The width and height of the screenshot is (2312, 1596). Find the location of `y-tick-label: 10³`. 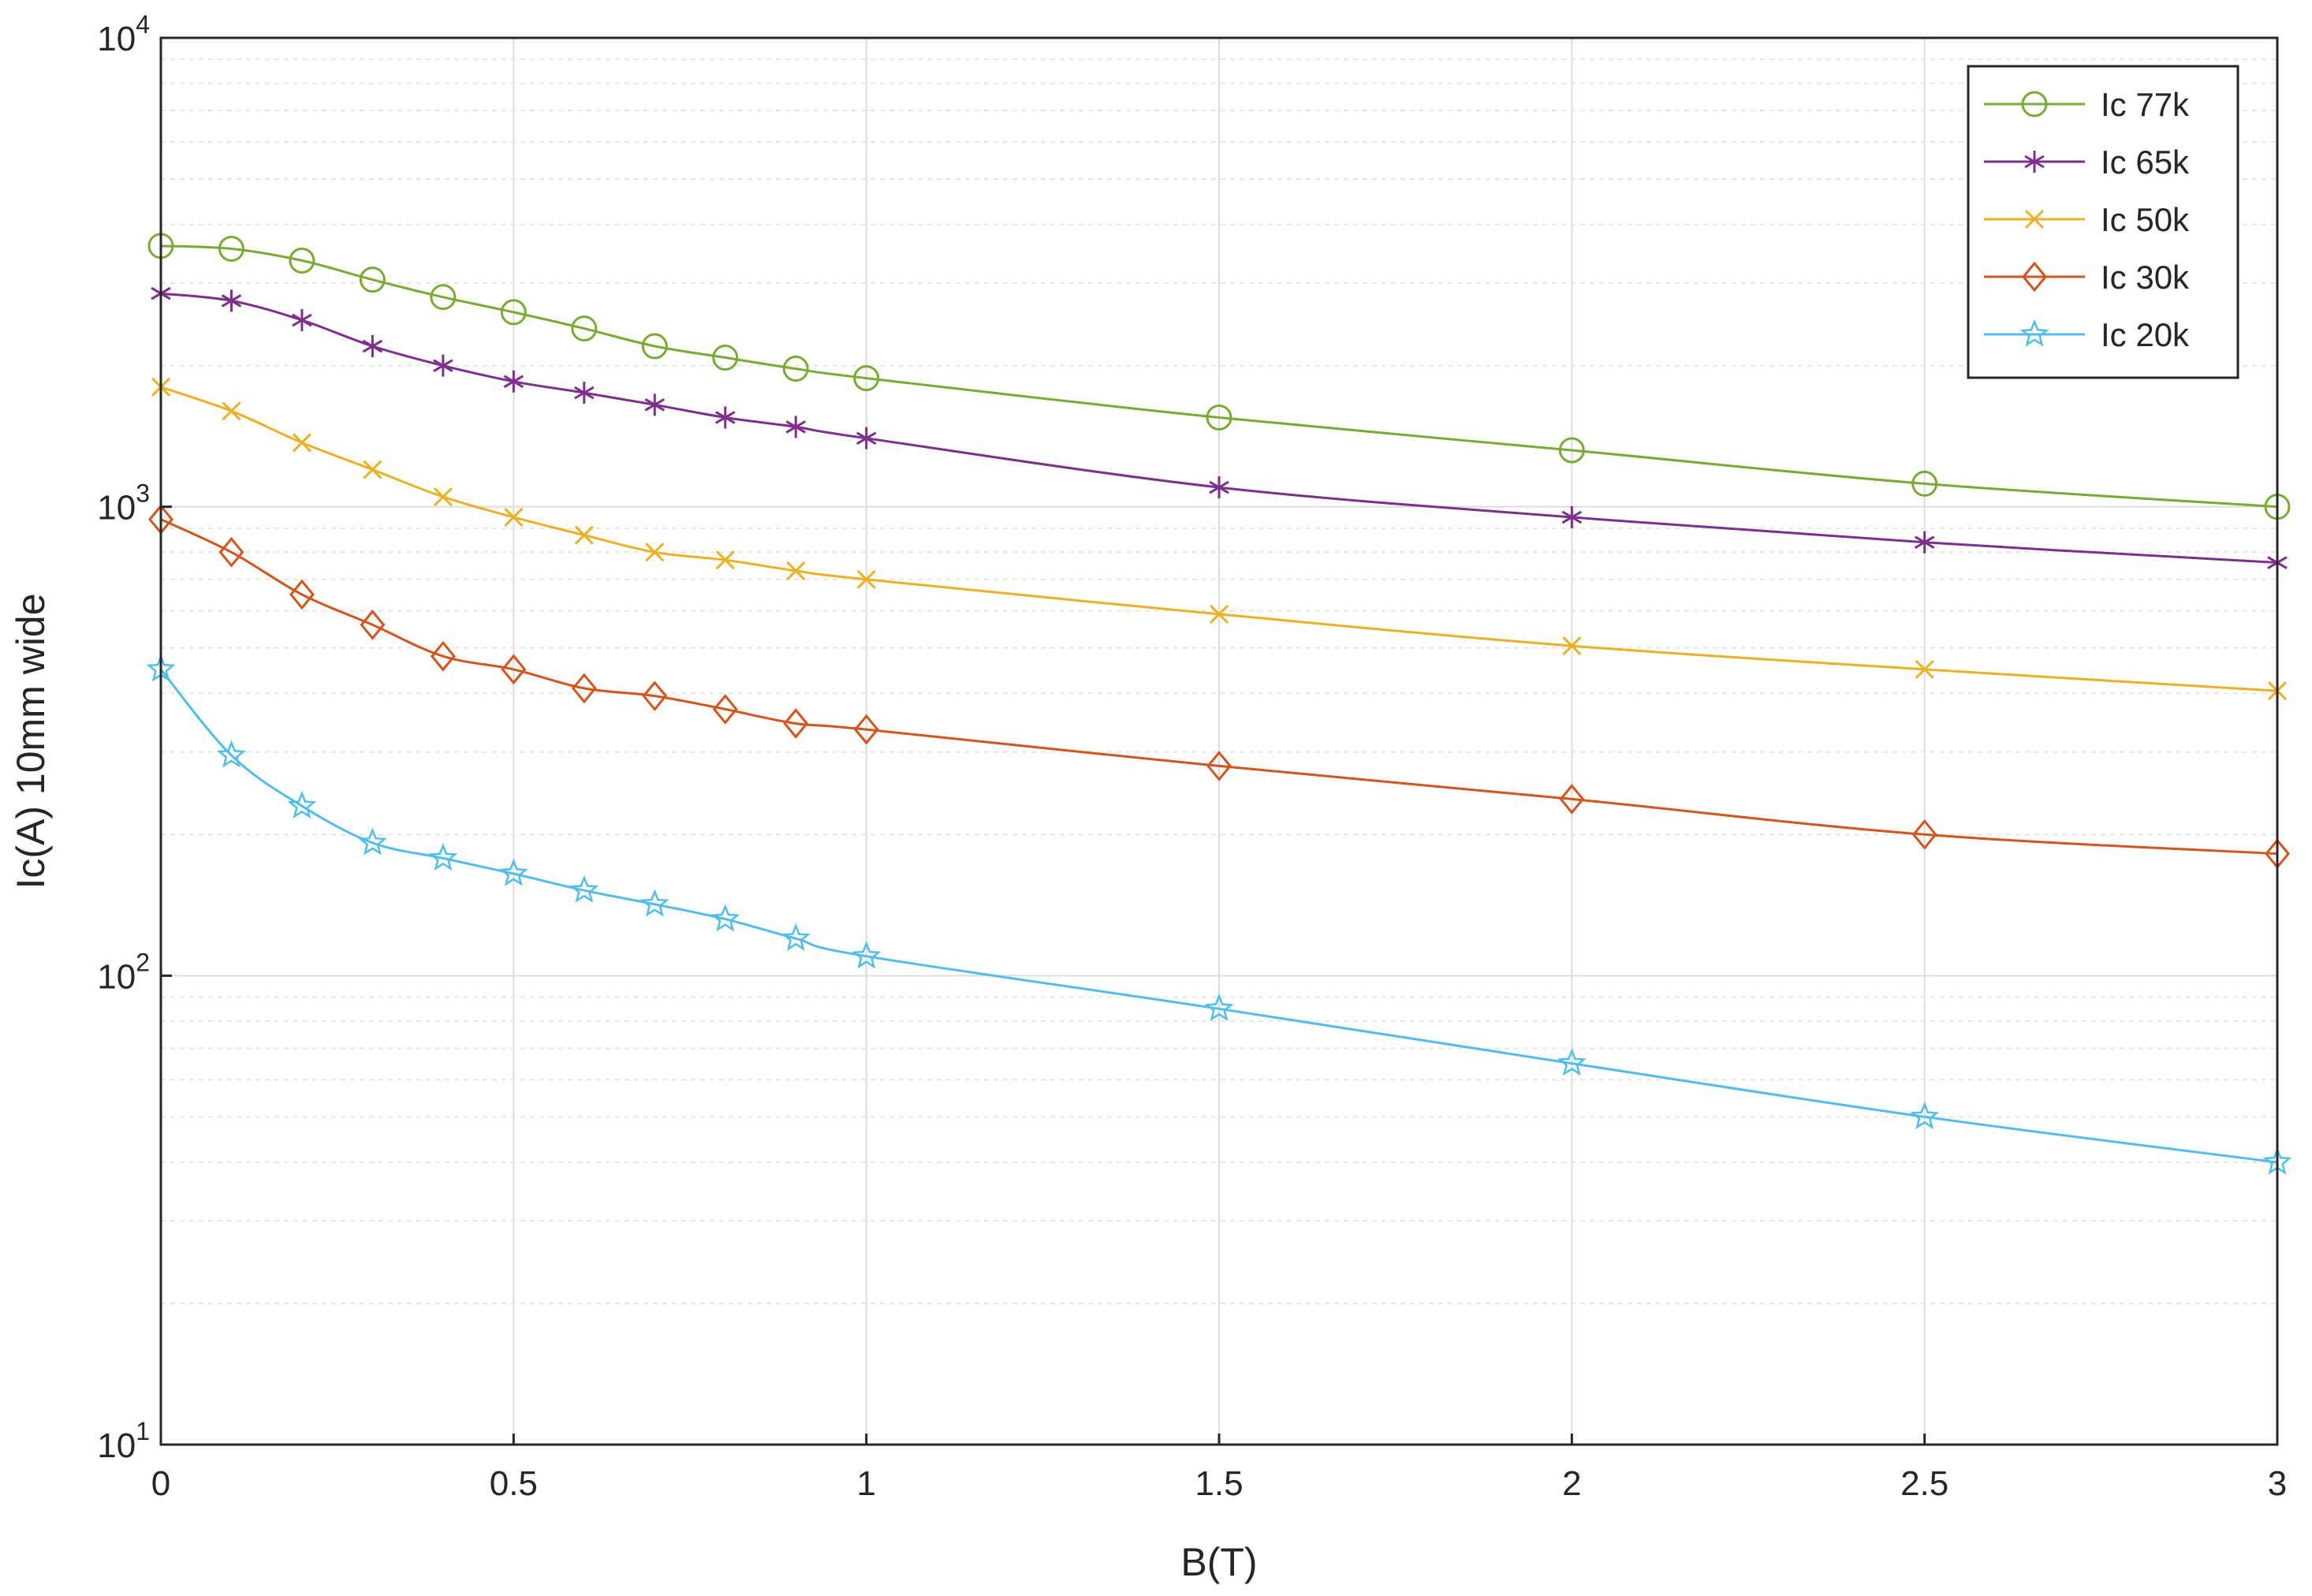

y-tick-label: 10³ is located at coordinates (123, 503).